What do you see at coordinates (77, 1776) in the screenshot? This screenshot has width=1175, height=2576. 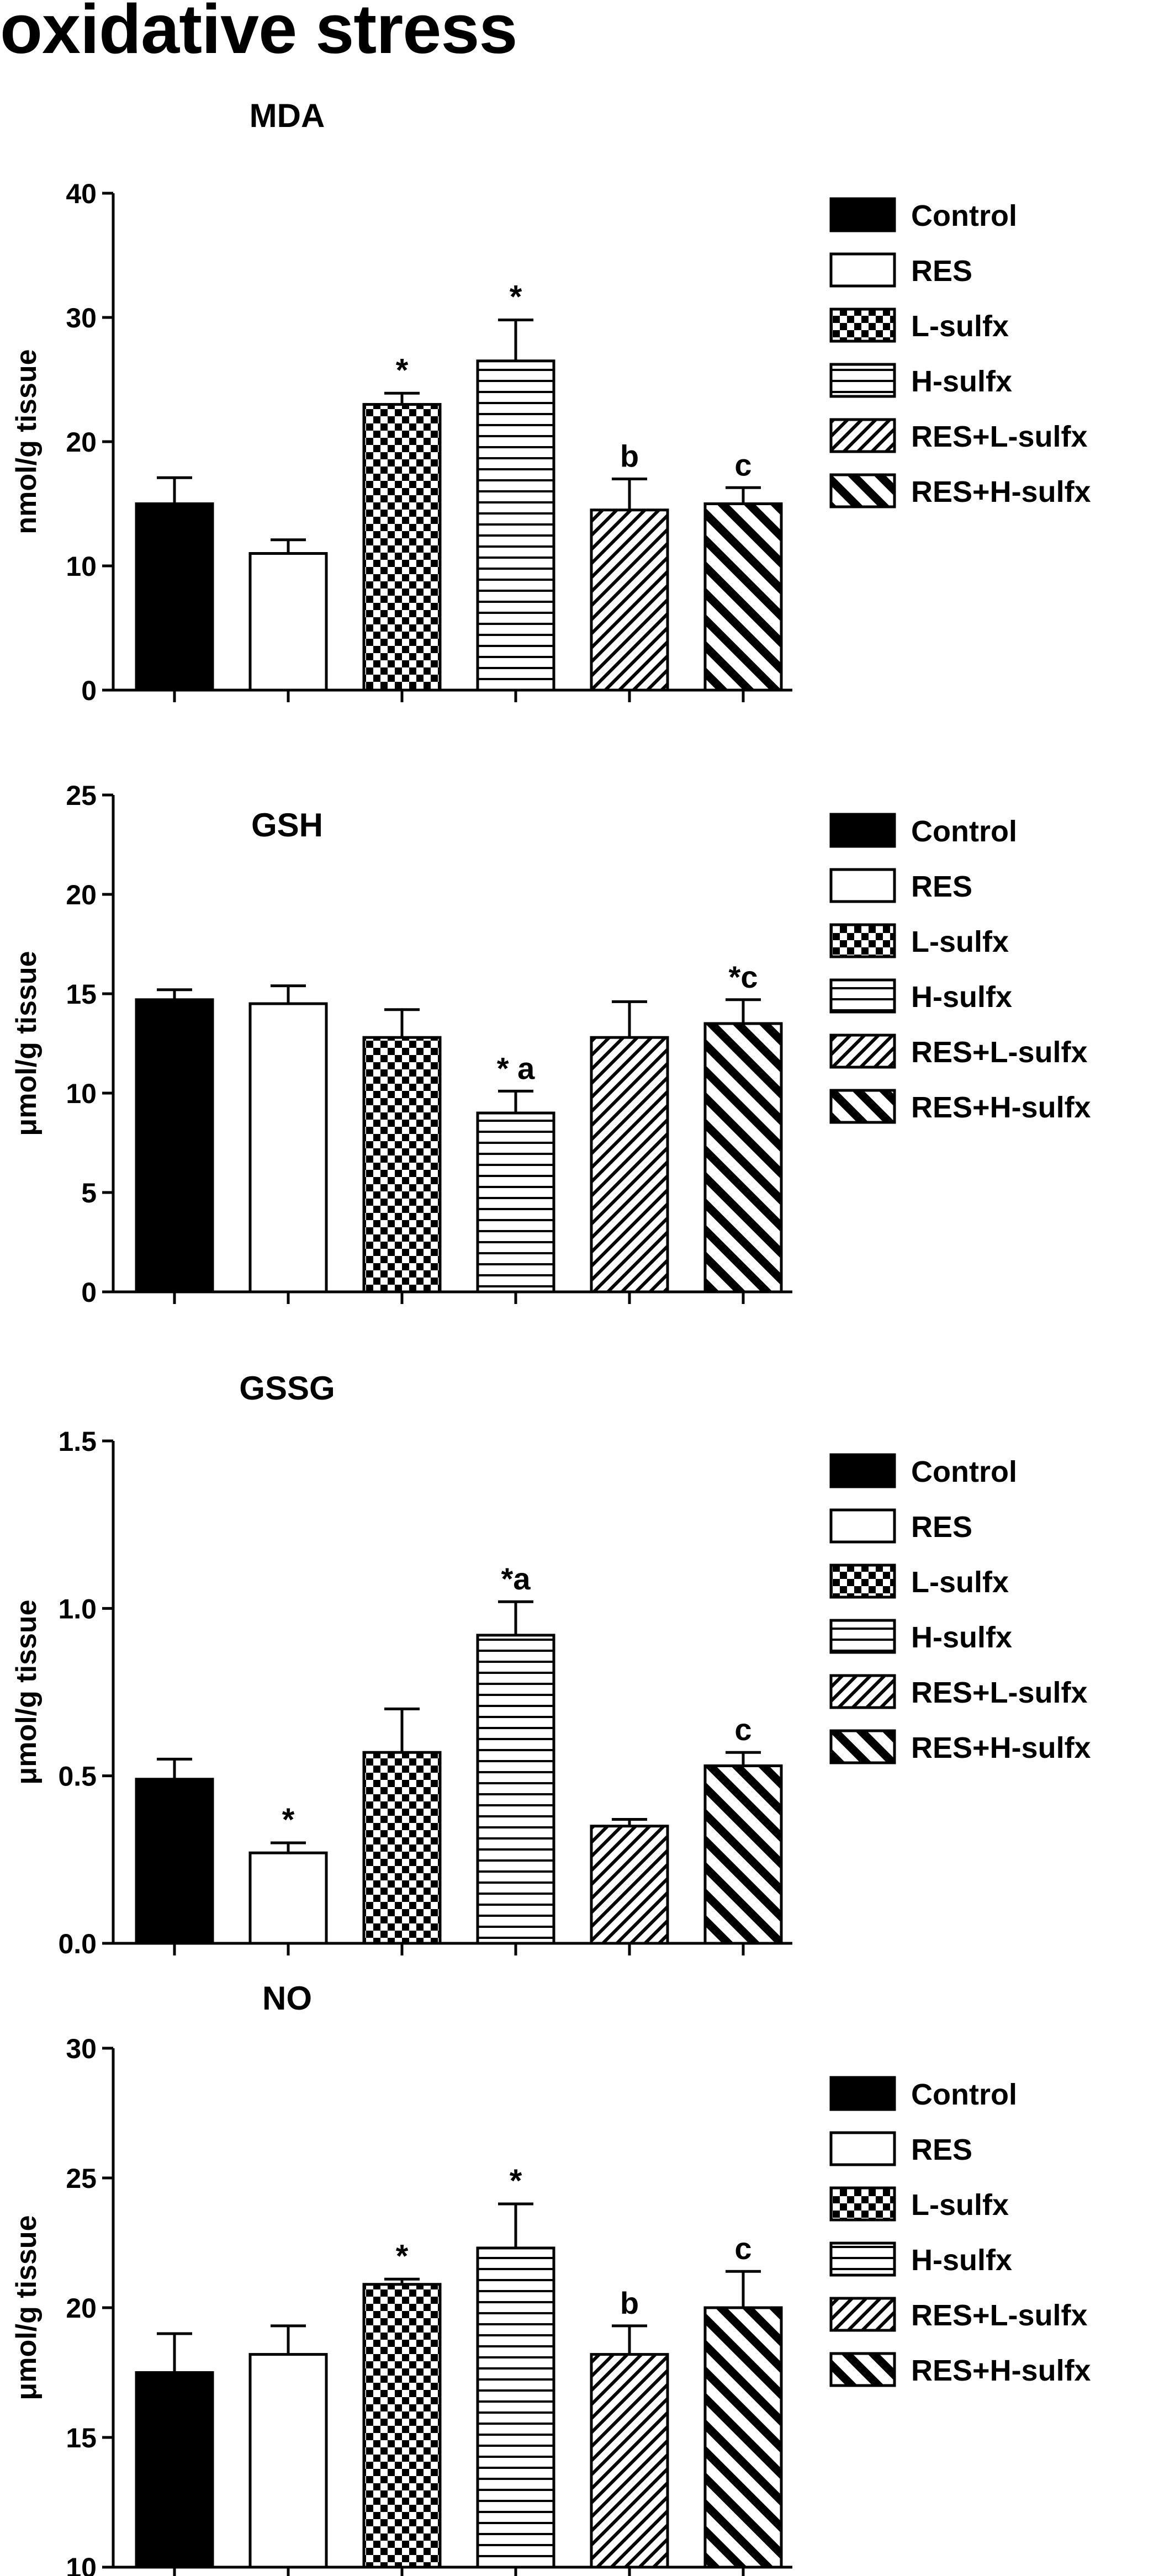 I see `y-tick-label: 0.5` at bounding box center [77, 1776].